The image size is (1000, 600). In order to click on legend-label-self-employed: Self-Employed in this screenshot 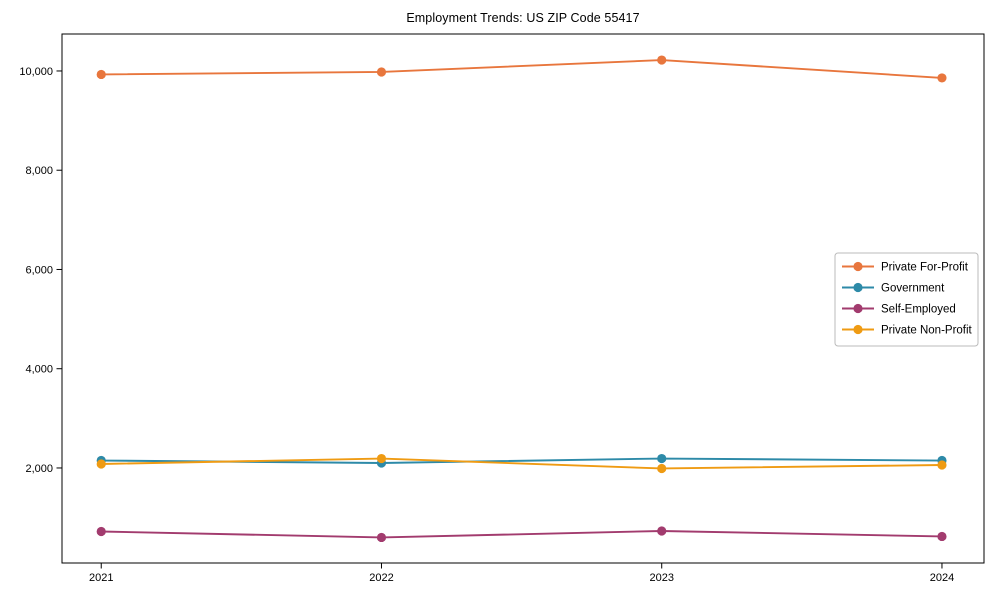, I will do `click(918, 310)`.